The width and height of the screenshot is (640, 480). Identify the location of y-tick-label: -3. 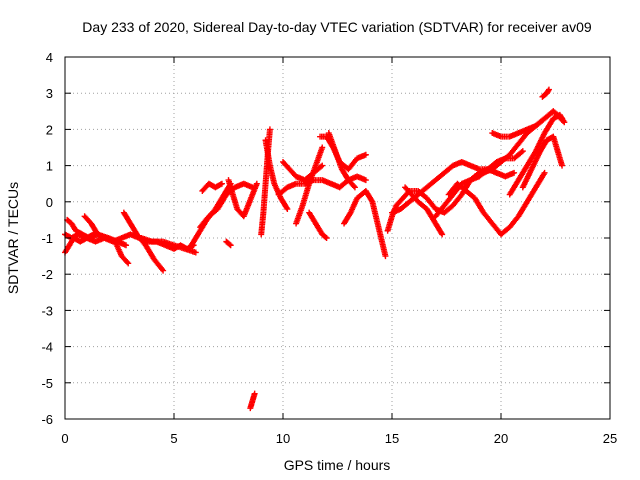
(47, 310).